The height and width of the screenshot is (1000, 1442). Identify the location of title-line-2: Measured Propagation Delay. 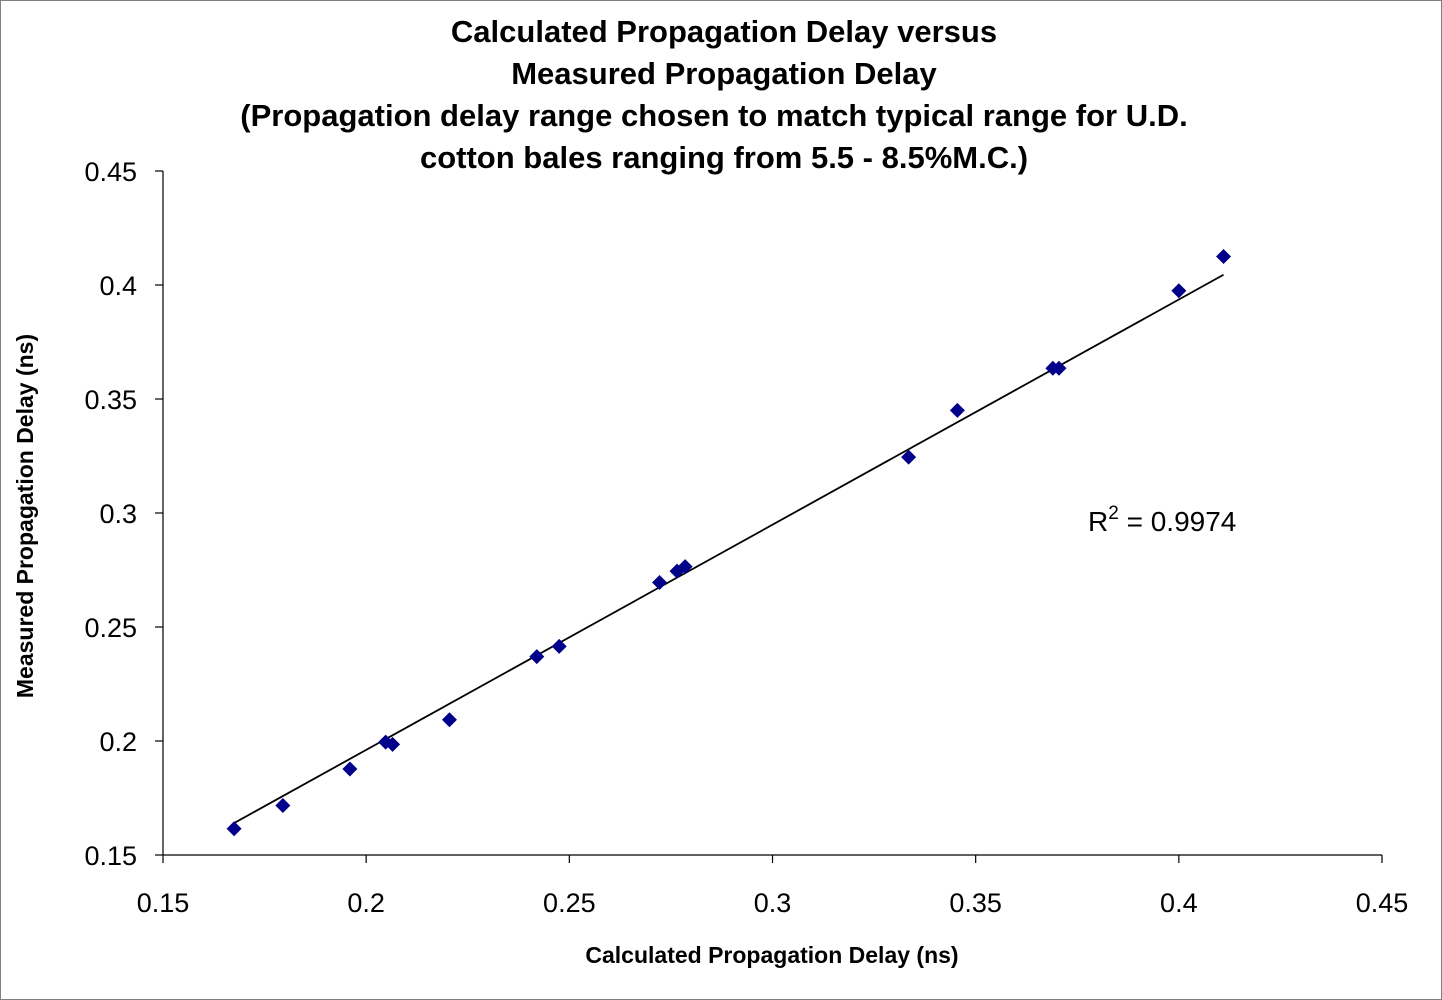
(724, 73).